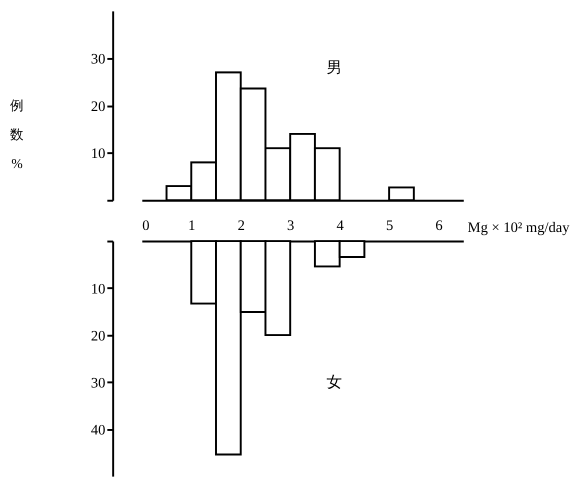 The image size is (575, 499). Describe the element at coordinates (334, 68) in the screenshot. I see `text: 男` at that location.